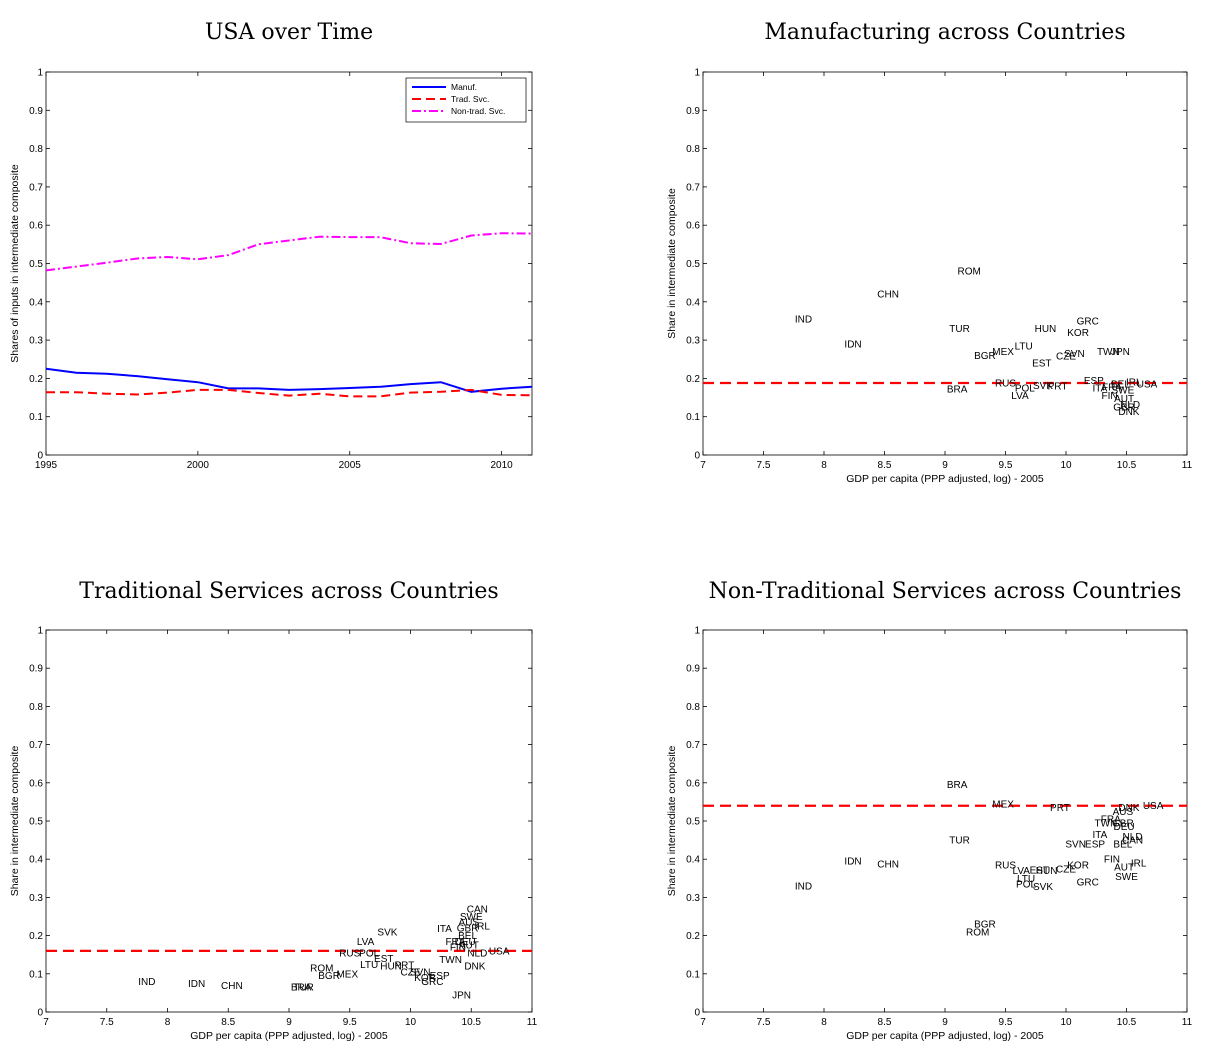  I want to click on chart-title: Manufacturing across Countries, so click(944, 32).